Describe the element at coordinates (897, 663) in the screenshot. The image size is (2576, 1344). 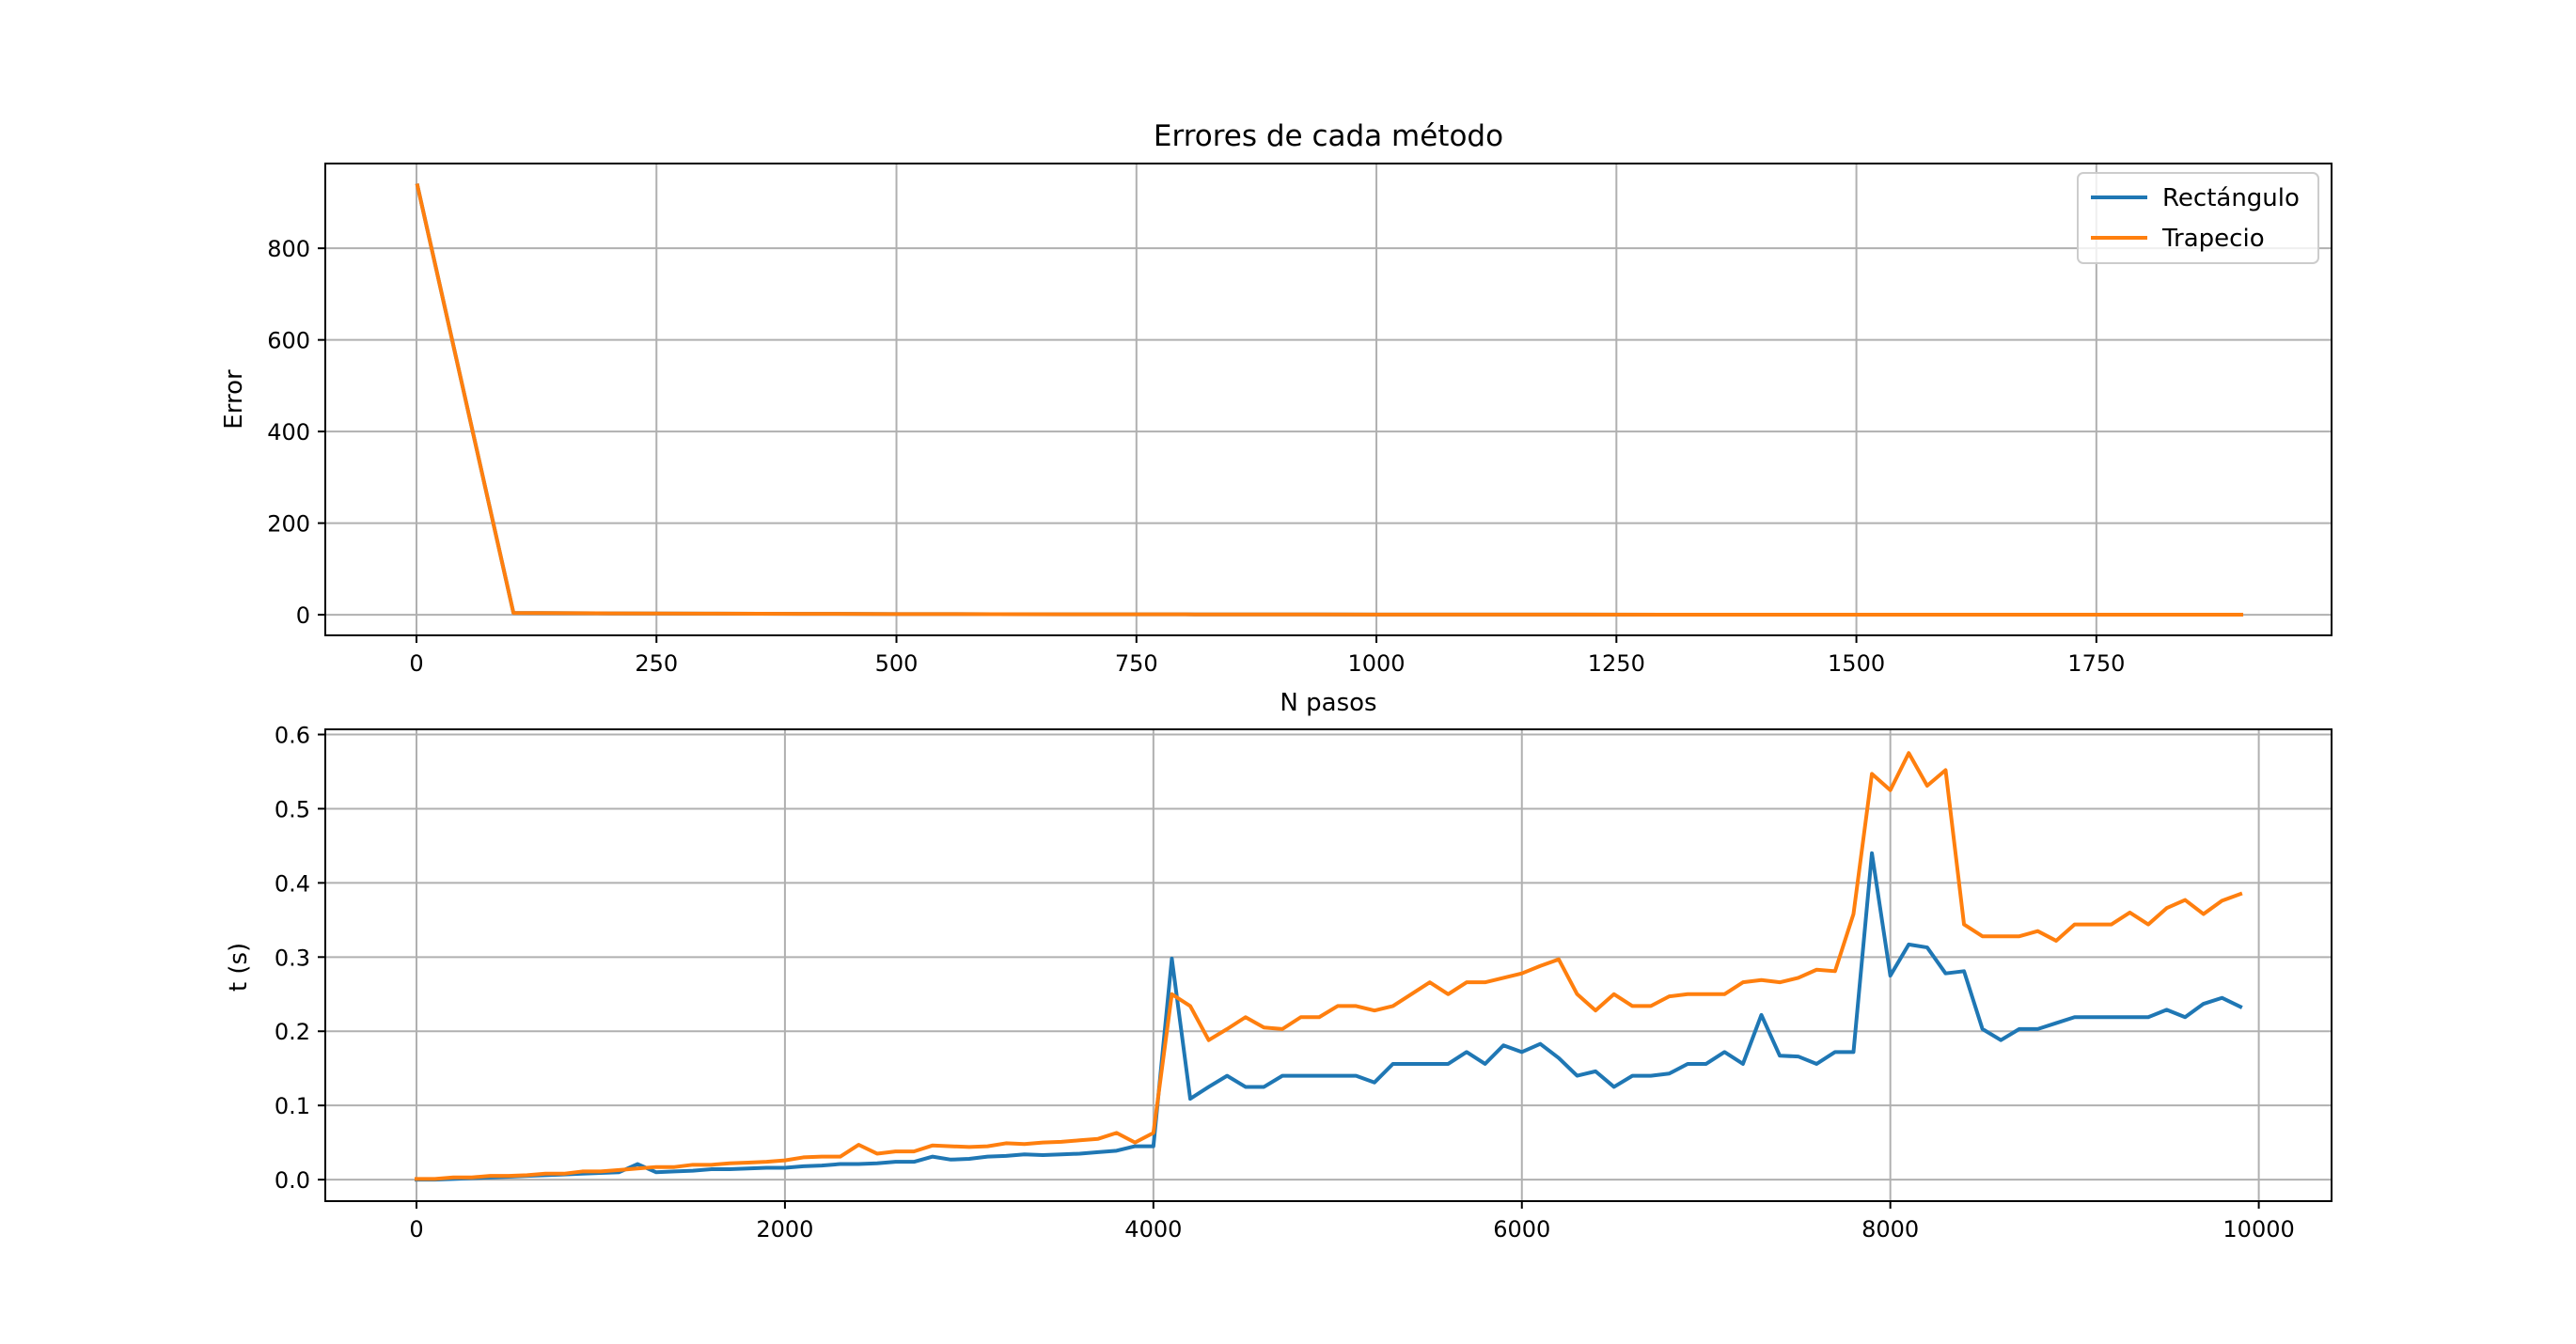
I see `error-x-tick-label: 500` at that location.